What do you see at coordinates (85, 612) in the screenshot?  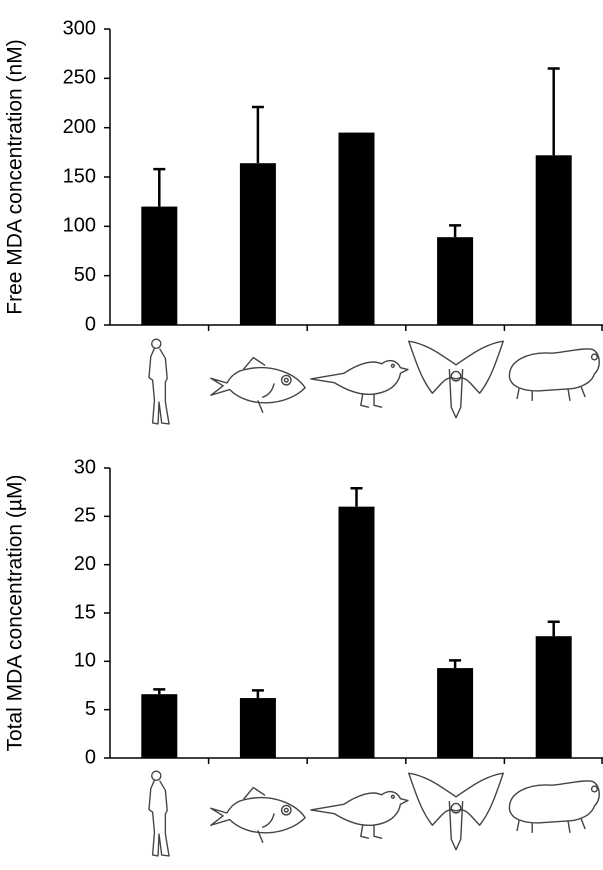 I see `y-tick-label: 15` at bounding box center [85, 612].